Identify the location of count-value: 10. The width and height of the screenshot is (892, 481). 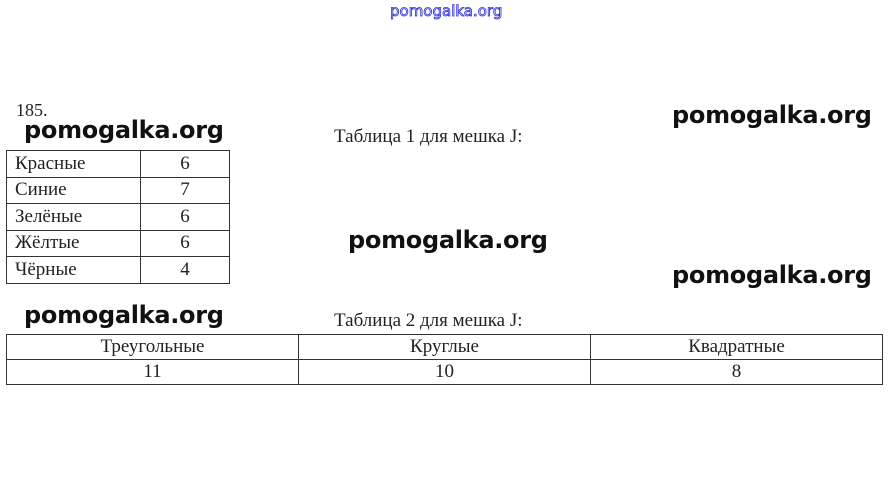
(444, 372).